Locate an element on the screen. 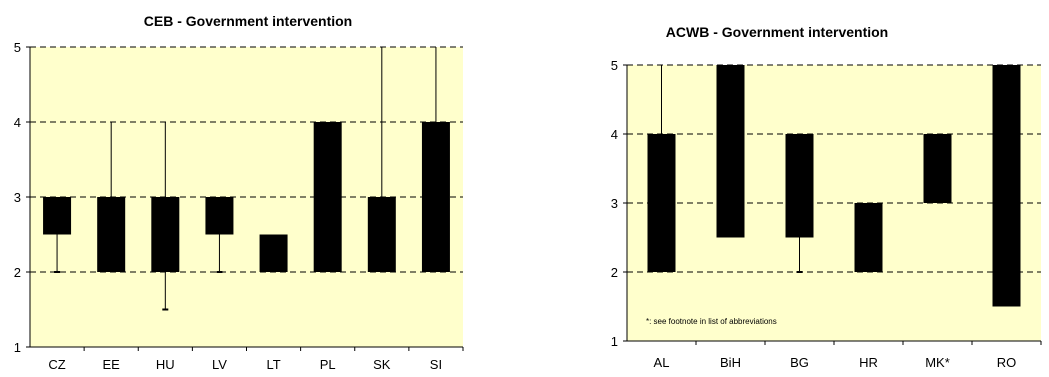 Image resolution: width=1049 pixels, height=377 pixels. box-pl is located at coordinates (327, 197).